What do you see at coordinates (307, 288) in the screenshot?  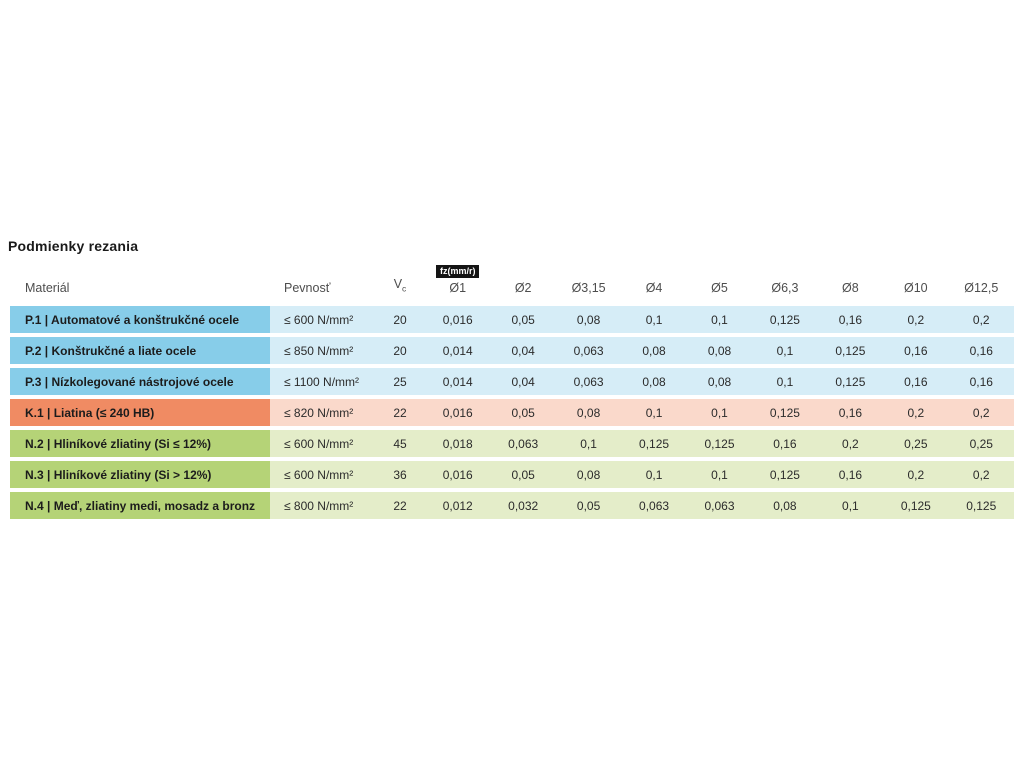 I see `header-strength: Pevnosť` at bounding box center [307, 288].